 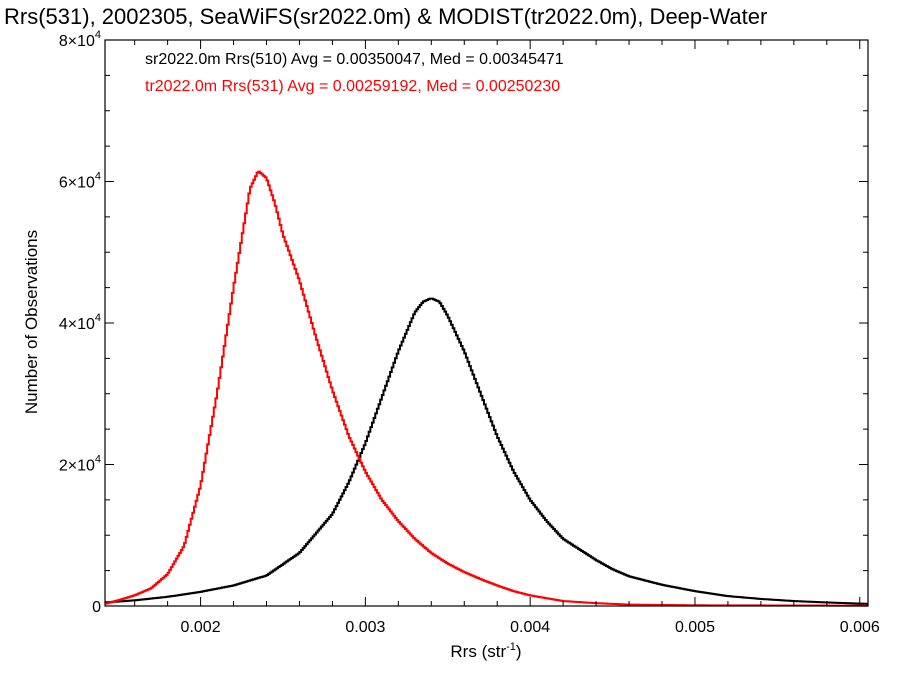 What do you see at coordinates (519, 651) in the screenshot?
I see `x-axis-label-close: )` at bounding box center [519, 651].